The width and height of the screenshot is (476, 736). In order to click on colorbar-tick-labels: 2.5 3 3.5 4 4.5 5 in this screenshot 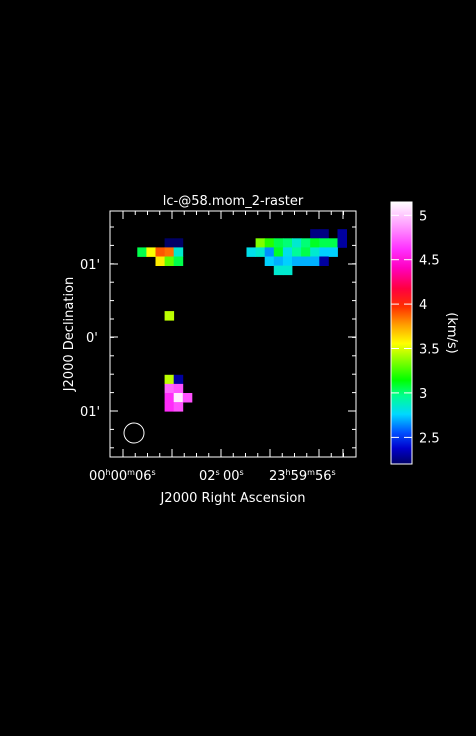, I will do `click(429, 327)`.